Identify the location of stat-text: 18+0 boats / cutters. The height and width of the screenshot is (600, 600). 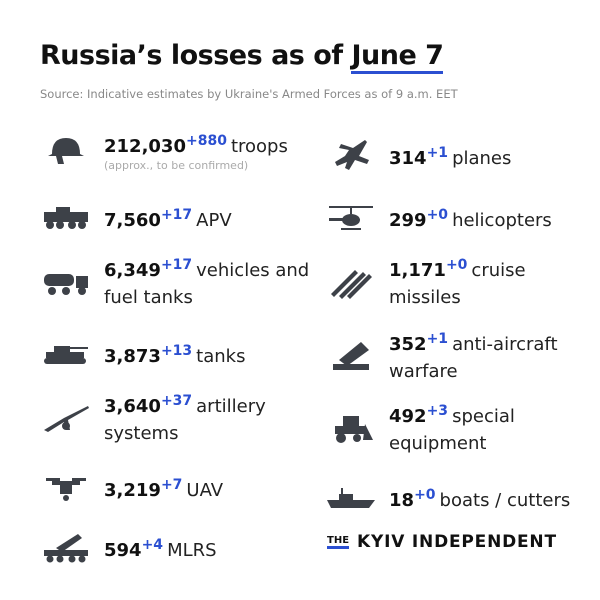
(479, 498).